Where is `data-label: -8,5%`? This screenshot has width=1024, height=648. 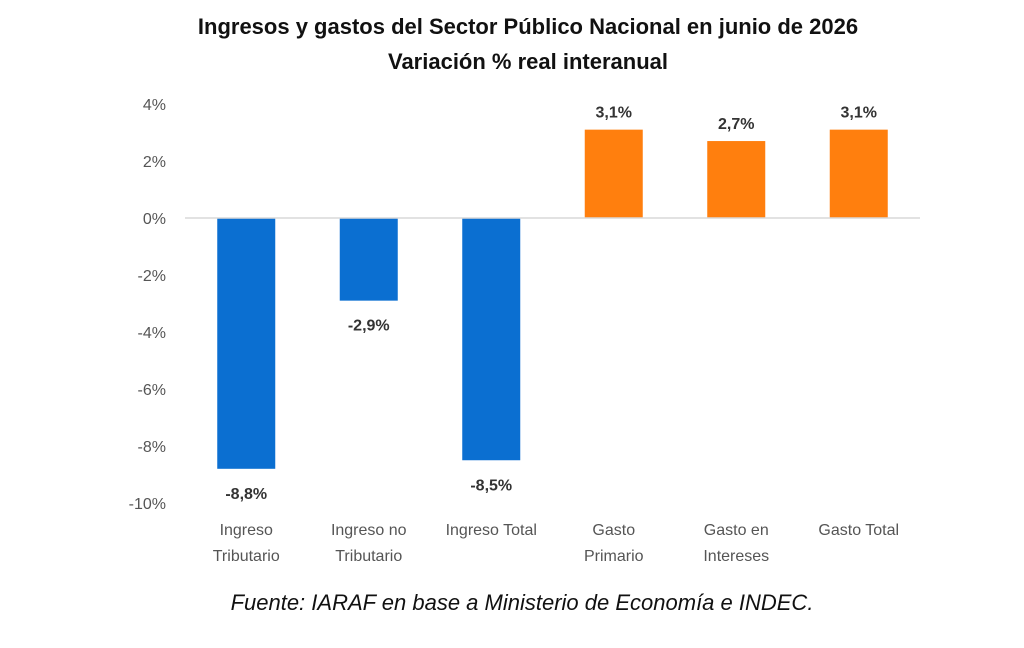 data-label: -8,5% is located at coordinates (491, 485).